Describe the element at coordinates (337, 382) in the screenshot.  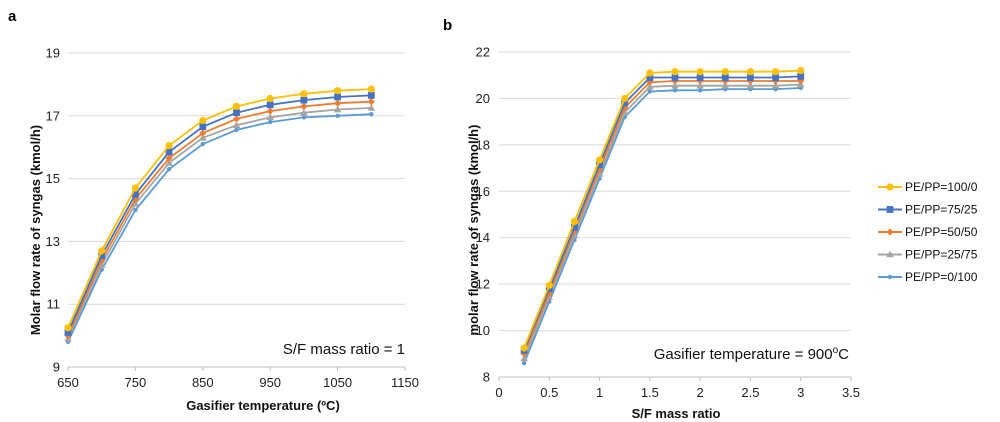
I see `panel-a-x-tick-label: 1050` at that location.